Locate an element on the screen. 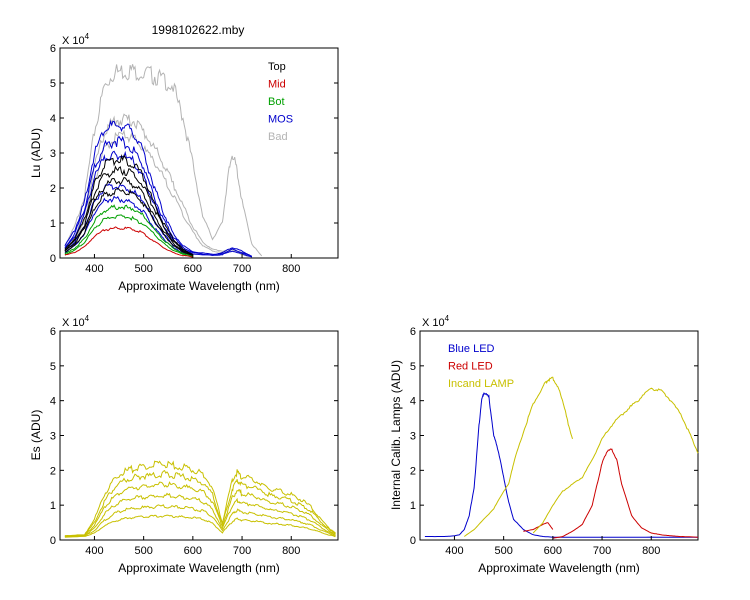 The width and height of the screenshot is (750, 600). legend-entry-mos: MOS is located at coordinates (280, 120).